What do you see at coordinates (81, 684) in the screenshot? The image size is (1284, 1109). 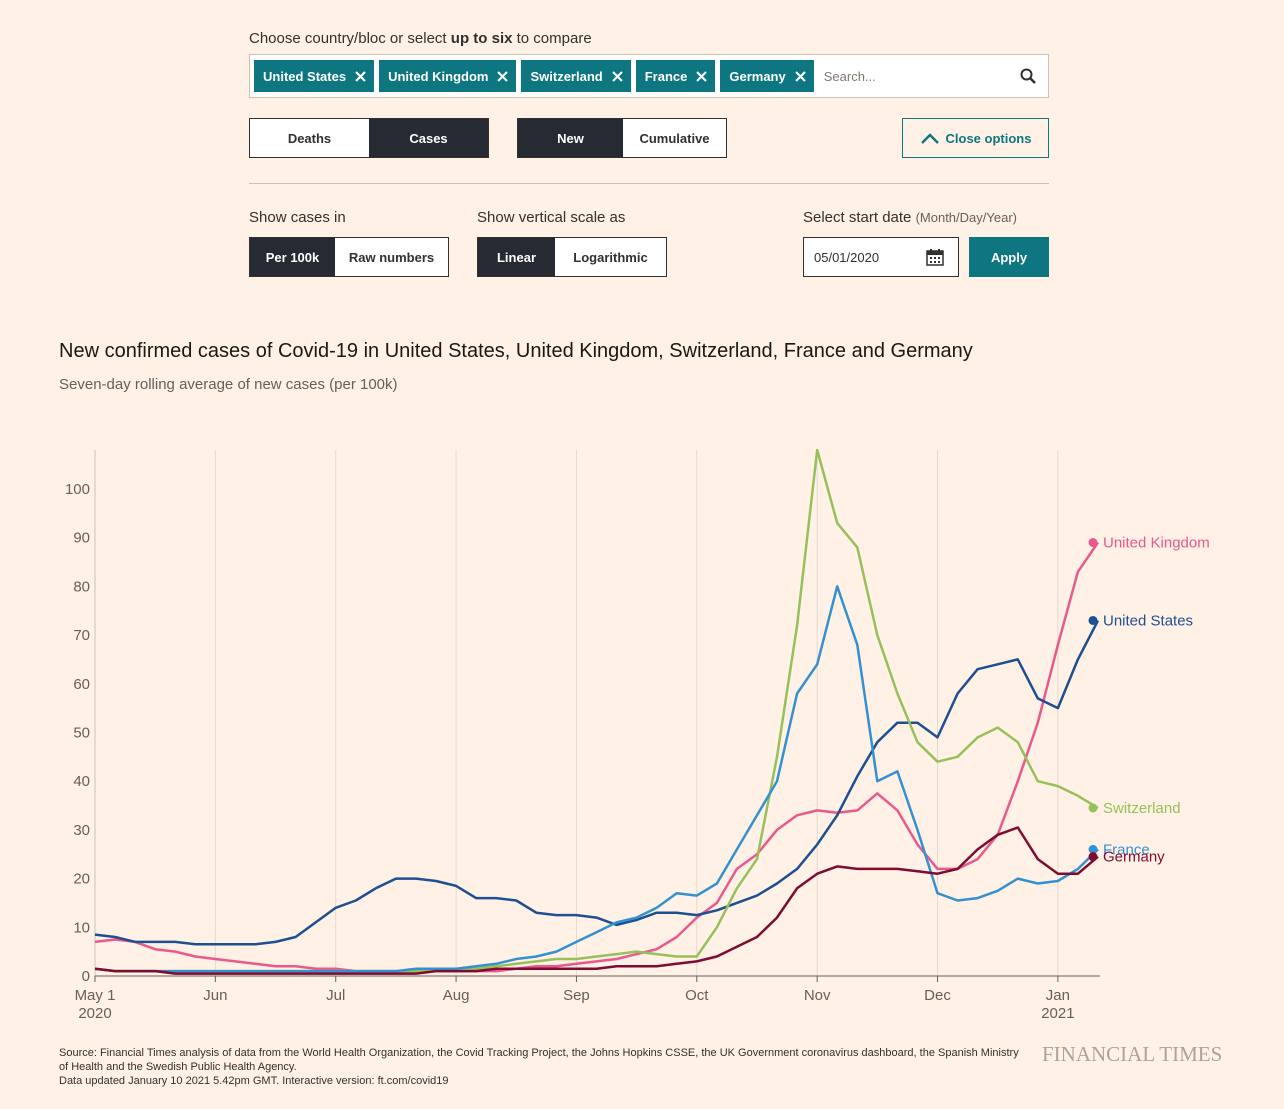 I see `y-tick-label: 60` at bounding box center [81, 684].